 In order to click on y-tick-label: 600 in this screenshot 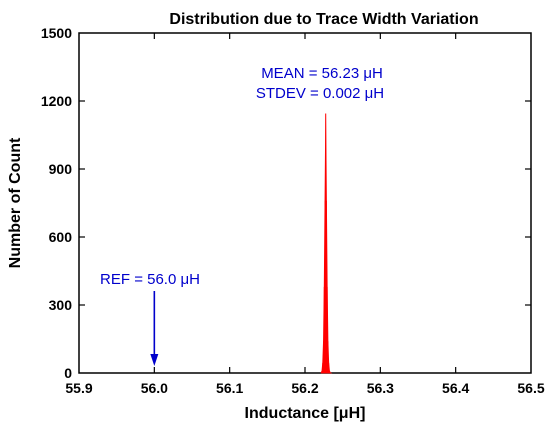, I will do `click(61, 237)`.